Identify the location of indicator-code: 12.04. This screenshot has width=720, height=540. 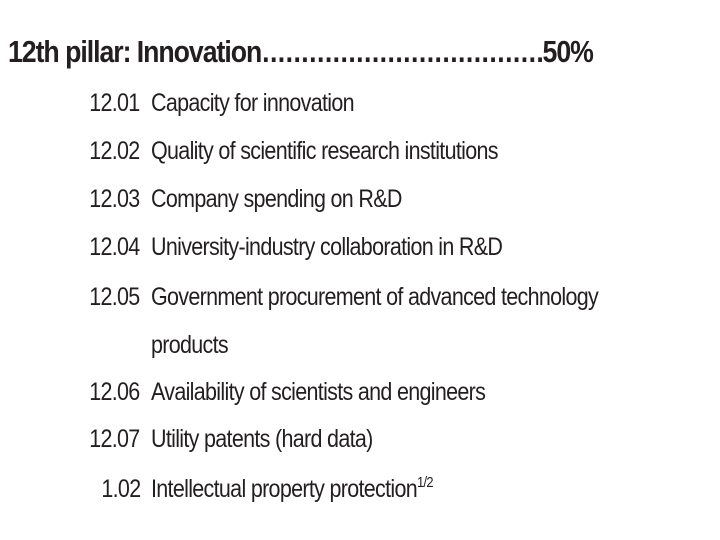
(115, 247).